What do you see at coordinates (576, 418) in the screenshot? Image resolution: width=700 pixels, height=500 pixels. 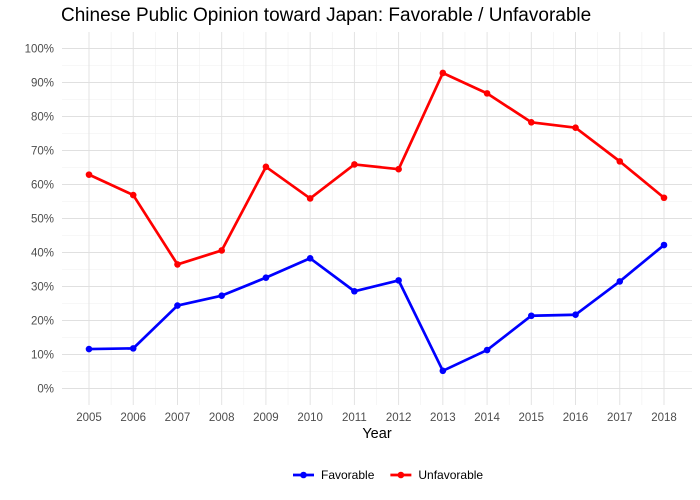 I see `x-tick-label: 2016` at bounding box center [576, 418].